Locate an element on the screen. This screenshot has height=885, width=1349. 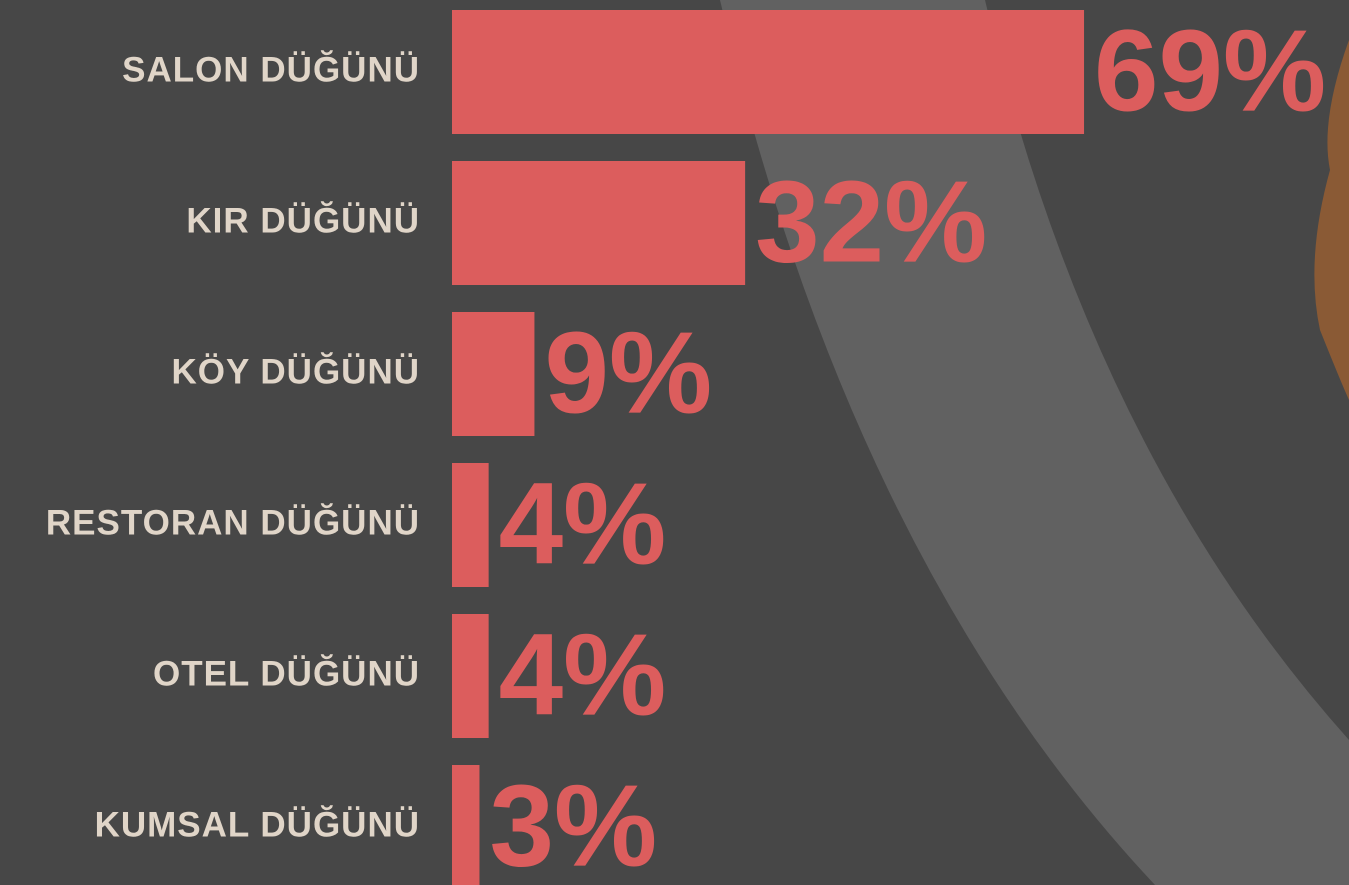
value-label: 9% is located at coordinates (628, 373).